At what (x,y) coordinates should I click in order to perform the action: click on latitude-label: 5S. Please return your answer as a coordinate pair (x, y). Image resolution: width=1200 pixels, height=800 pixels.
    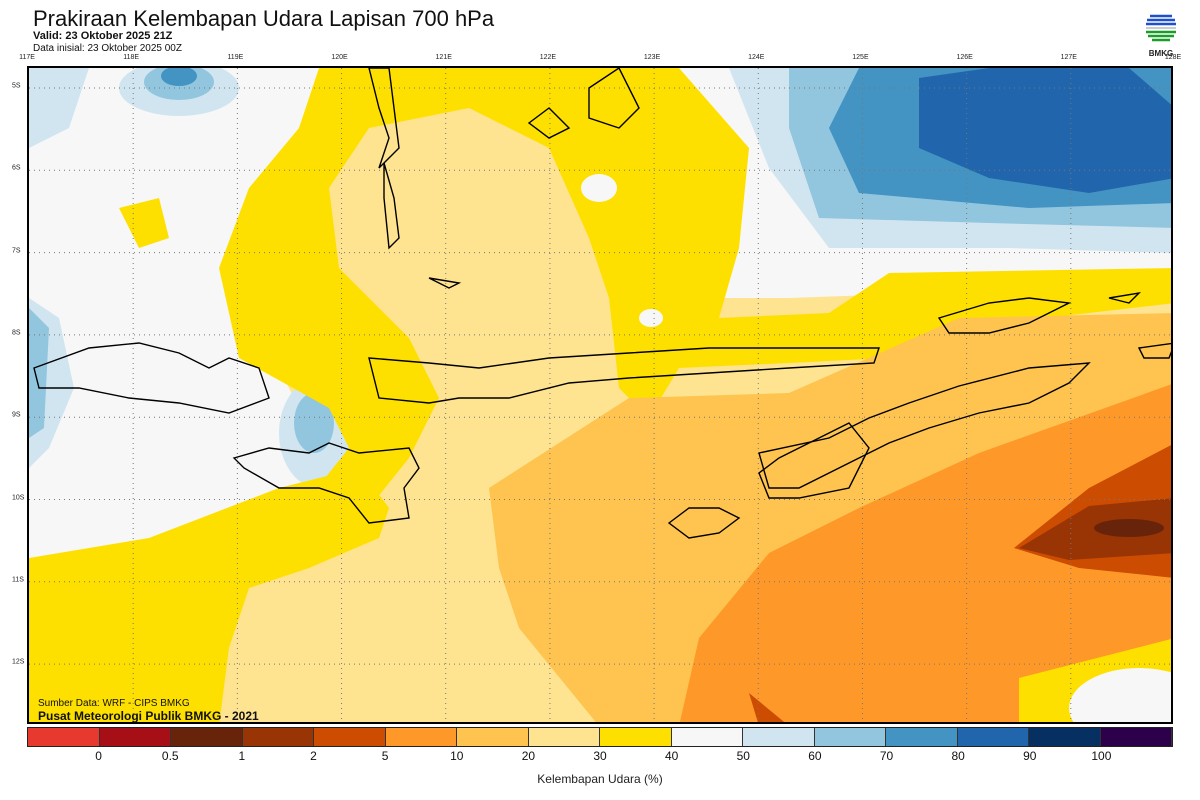
    Looking at the image, I should click on (16, 86).